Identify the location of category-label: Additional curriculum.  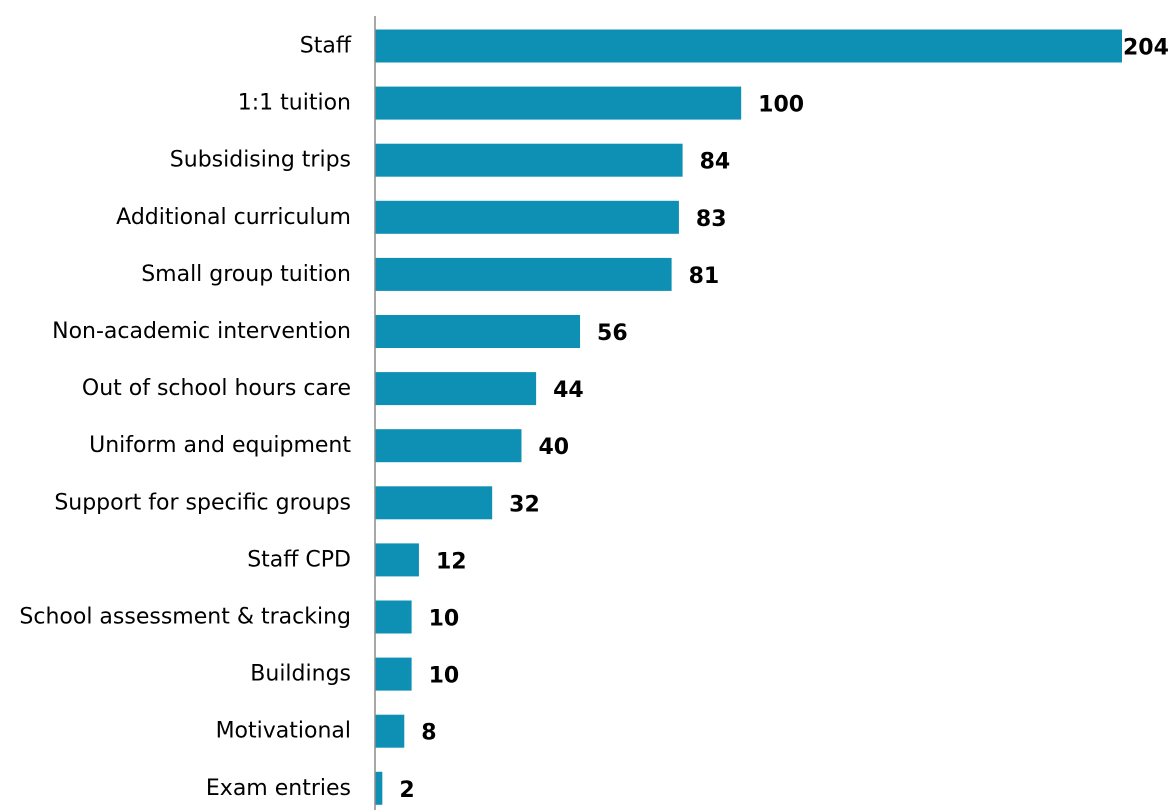
(233, 217).